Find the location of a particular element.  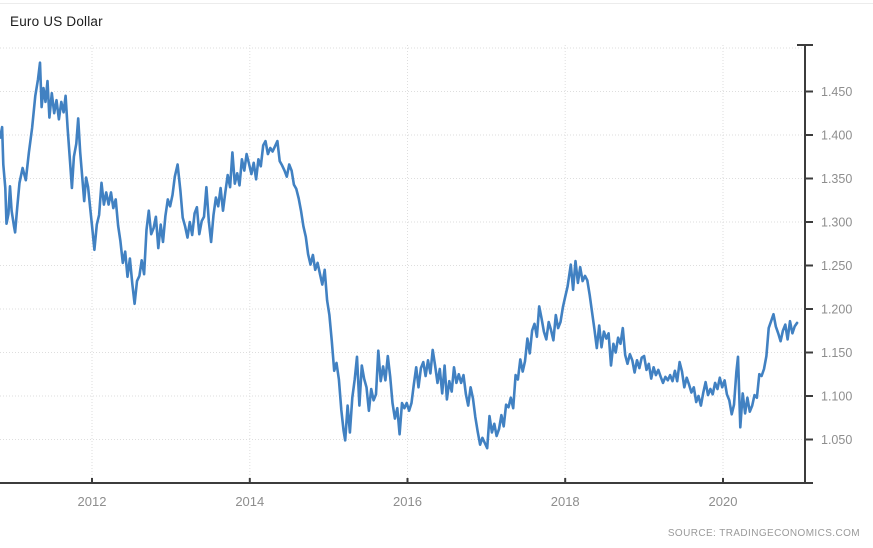

x-axis-tick-label: 2018 is located at coordinates (565, 501).